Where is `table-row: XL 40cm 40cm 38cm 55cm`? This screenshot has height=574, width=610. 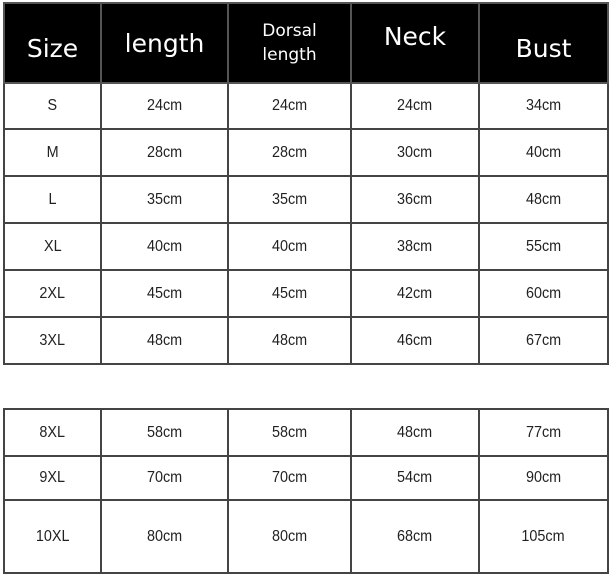 table-row: XL 40cm 40cm 38cm 55cm is located at coordinates (306, 246).